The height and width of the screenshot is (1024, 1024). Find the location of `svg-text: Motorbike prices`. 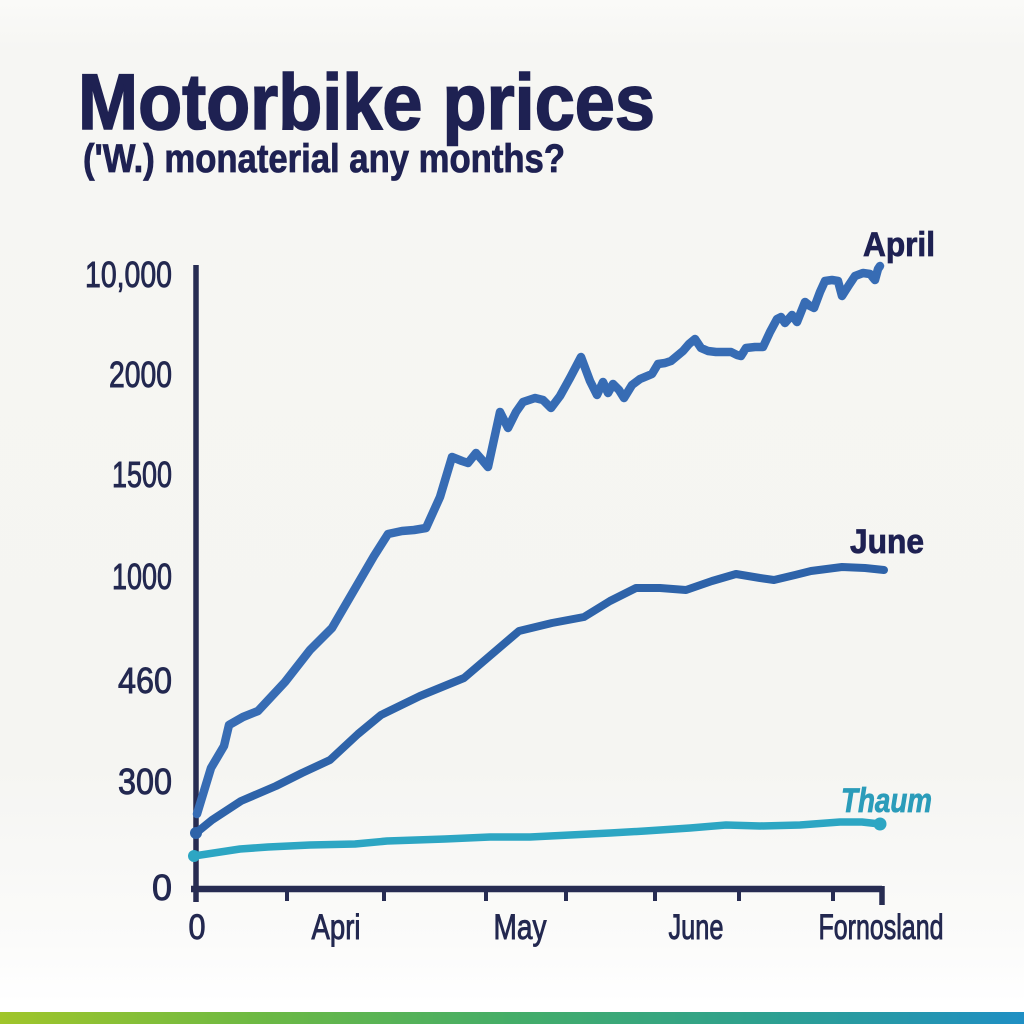

svg-text: Motorbike prices is located at coordinates (366, 101).